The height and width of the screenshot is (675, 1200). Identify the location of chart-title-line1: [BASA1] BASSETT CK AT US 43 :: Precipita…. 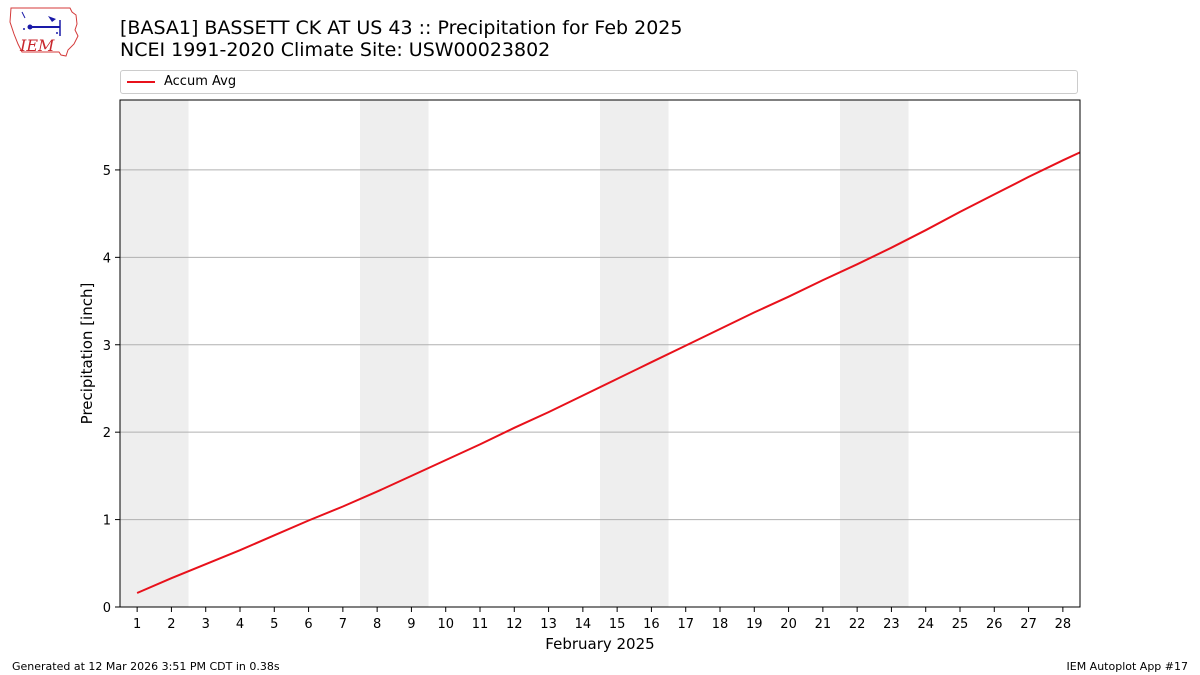
(401, 28).